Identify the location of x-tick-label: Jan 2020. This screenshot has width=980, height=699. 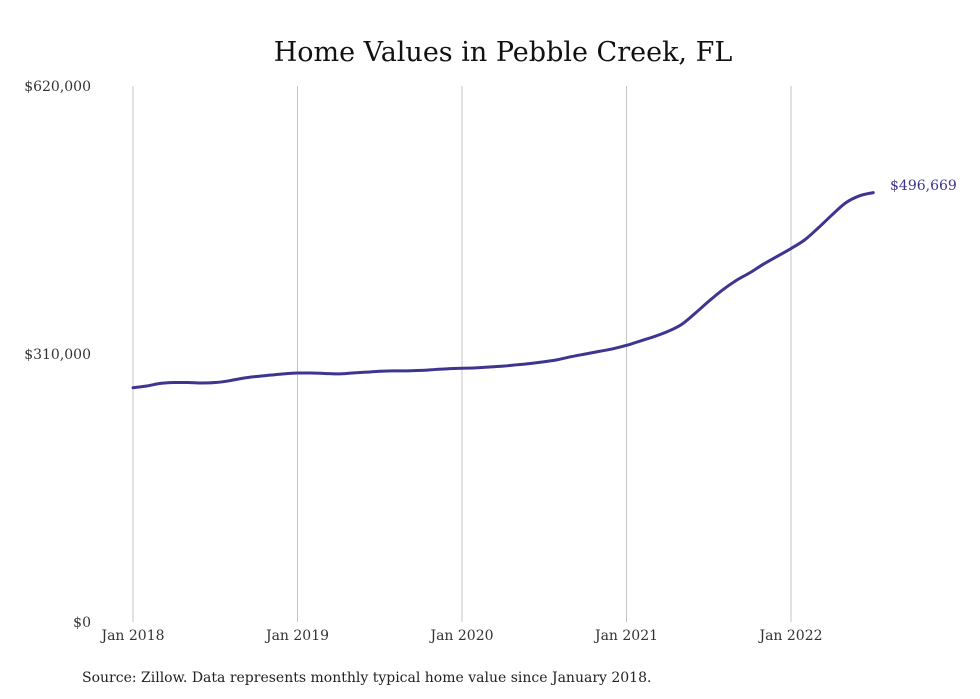
(460, 636).